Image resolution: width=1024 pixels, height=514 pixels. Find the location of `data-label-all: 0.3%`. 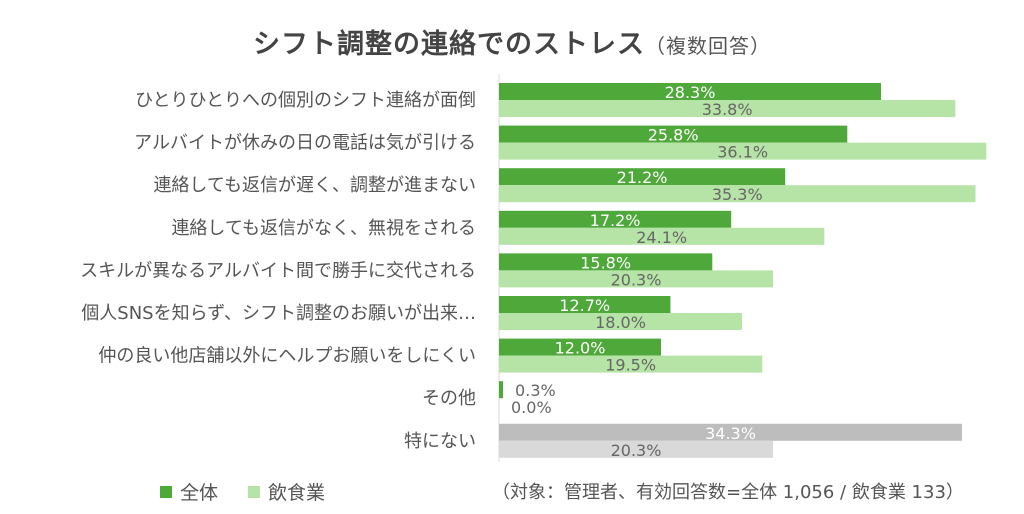

data-label-all: 0.3% is located at coordinates (535, 390).